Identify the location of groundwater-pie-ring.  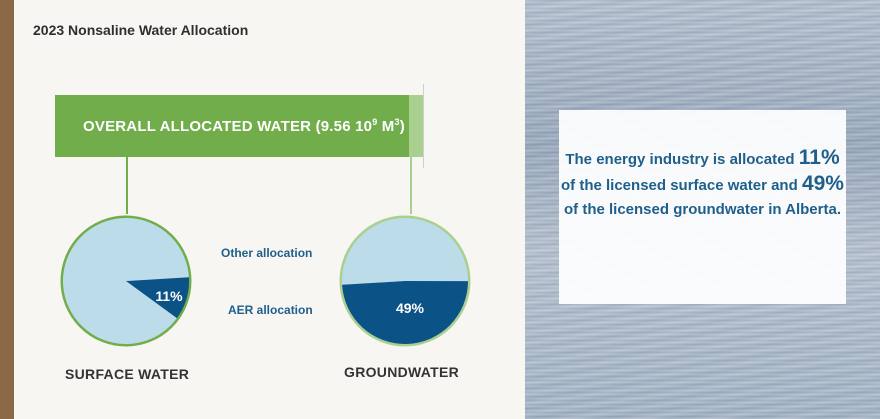
(405, 281).